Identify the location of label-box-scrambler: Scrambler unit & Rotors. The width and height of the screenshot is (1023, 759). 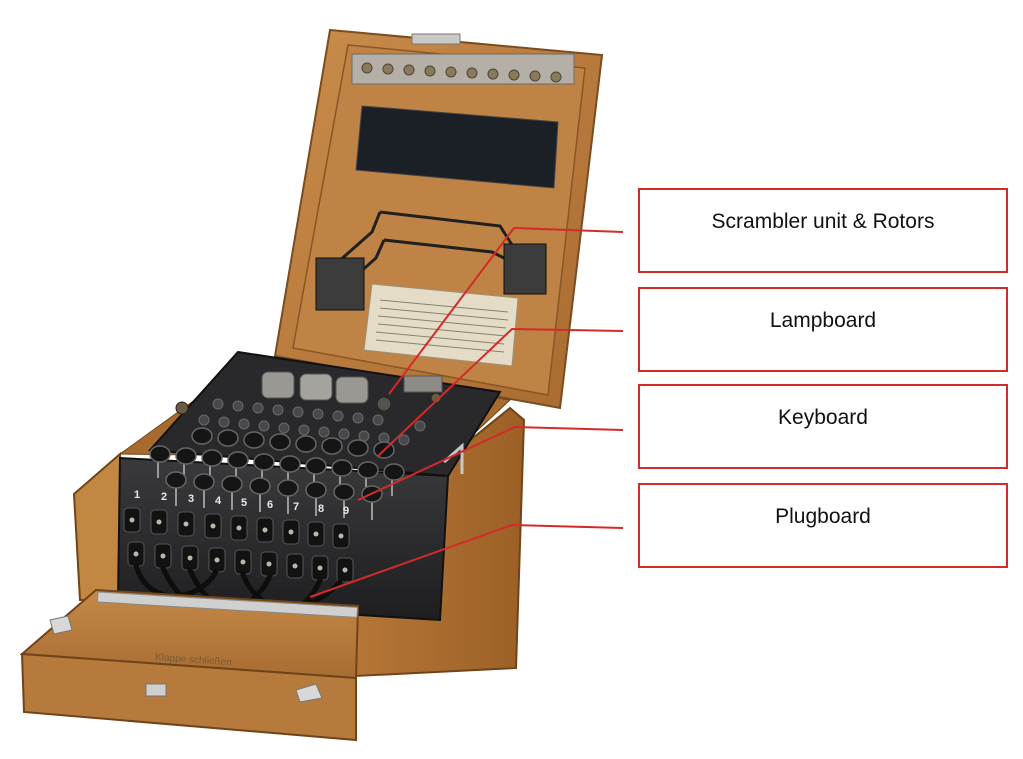
(823, 230).